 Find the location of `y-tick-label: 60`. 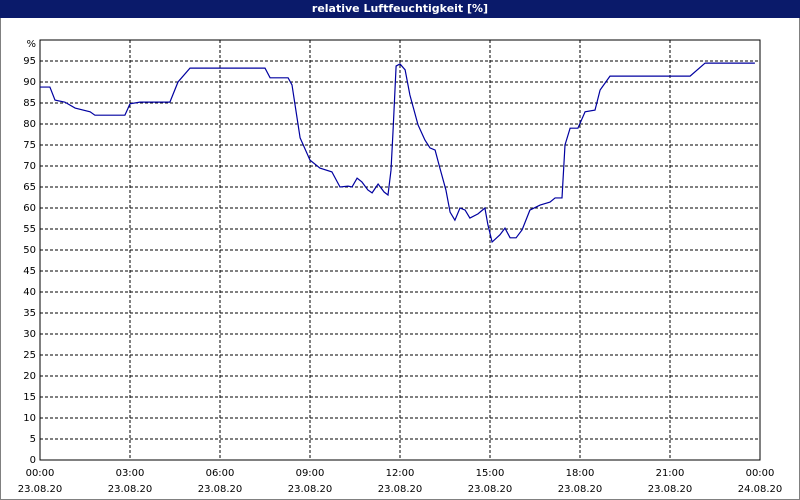

y-tick-label: 60 is located at coordinates (29, 208).